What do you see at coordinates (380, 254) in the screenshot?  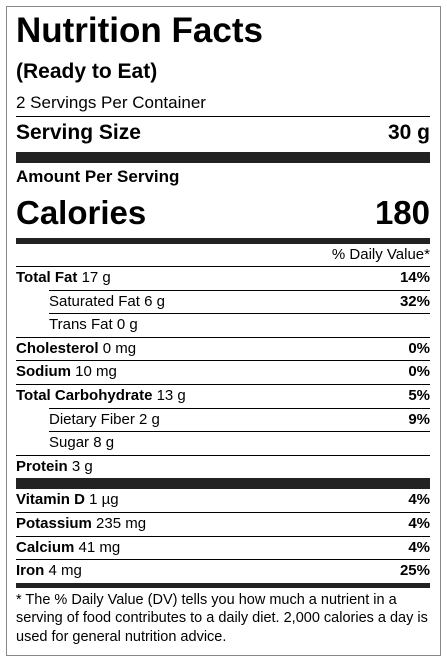 I see `dv-header: % Daily Value*` at bounding box center [380, 254].